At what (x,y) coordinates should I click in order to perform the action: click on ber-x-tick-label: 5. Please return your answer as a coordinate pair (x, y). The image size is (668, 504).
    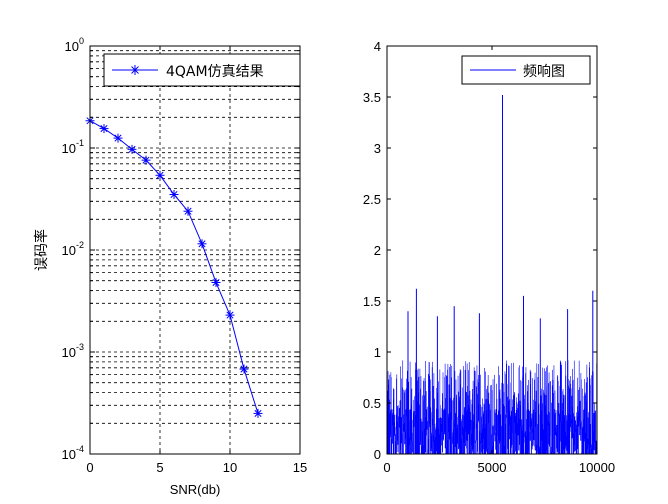
    Looking at the image, I should click on (159, 467).